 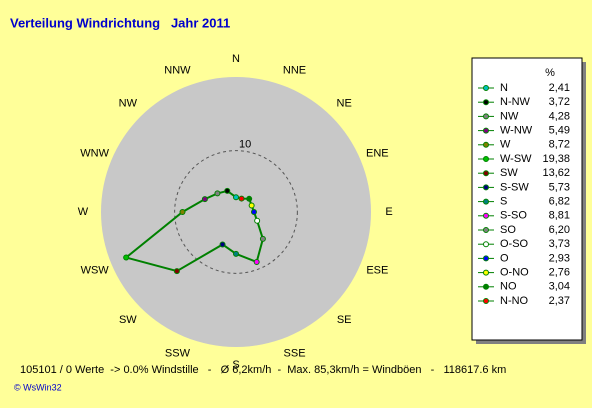 What do you see at coordinates (559, 102) in the screenshot?
I see `legend-value: 3,72` at bounding box center [559, 102].